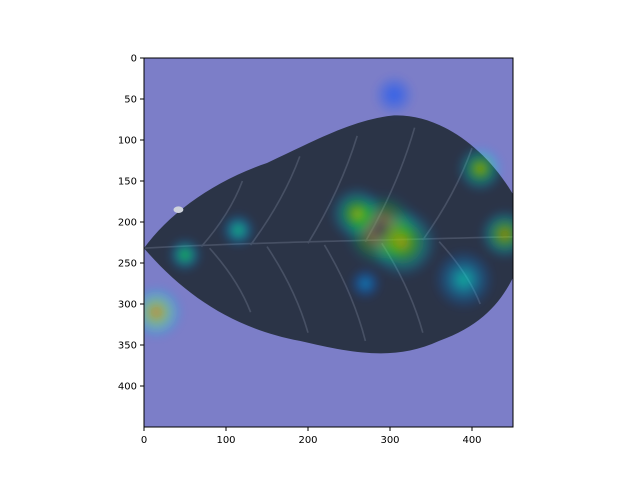 Image resolution: width=640 pixels, height=480 pixels. I want to click on x-tick-label: 0, so click(144, 440).